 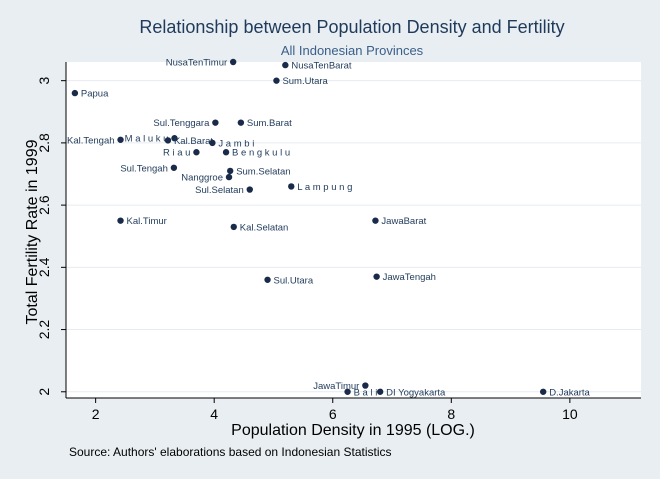 What do you see at coordinates (44, 392) in the screenshot?
I see `y-tick-label: 2` at bounding box center [44, 392].